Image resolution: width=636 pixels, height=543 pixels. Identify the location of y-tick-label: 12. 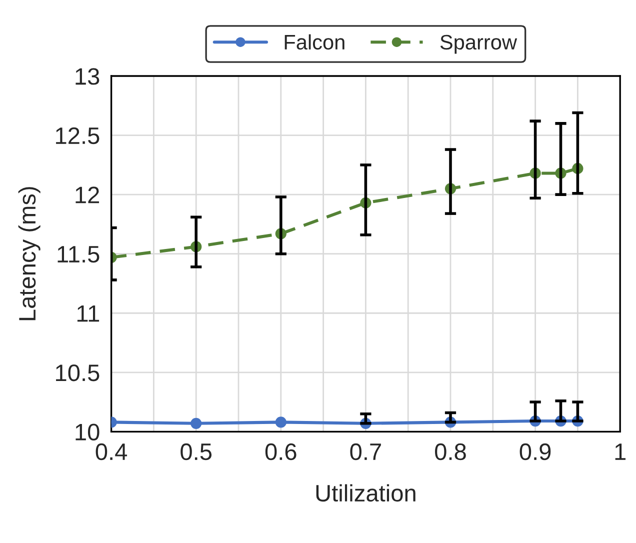
(88, 195).